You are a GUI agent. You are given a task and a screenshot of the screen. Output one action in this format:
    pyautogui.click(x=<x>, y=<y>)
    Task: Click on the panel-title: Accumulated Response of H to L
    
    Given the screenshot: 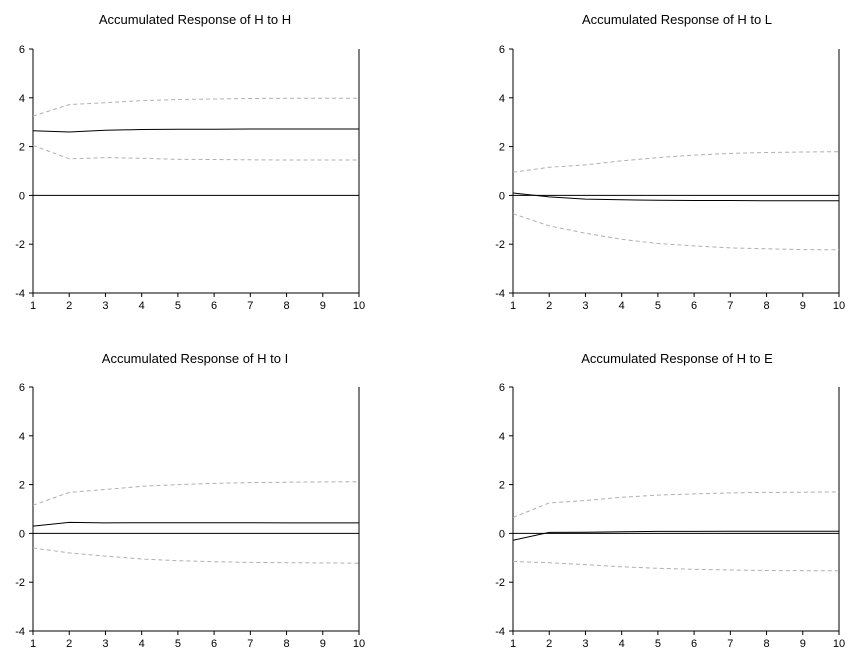 What is the action you would take?
    pyautogui.click(x=677, y=19)
    